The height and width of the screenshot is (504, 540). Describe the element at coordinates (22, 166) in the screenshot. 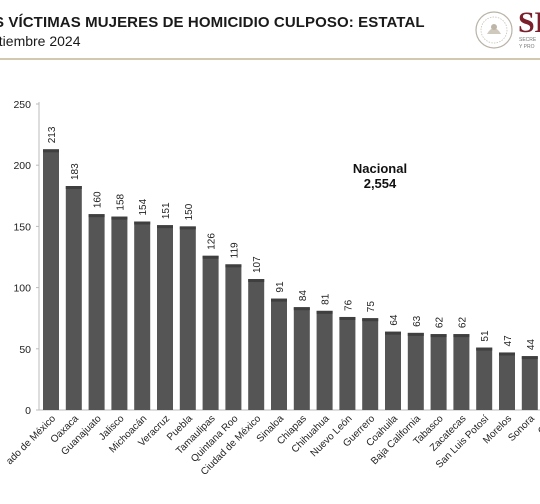

I see `y-tick-label: 200` at that location.